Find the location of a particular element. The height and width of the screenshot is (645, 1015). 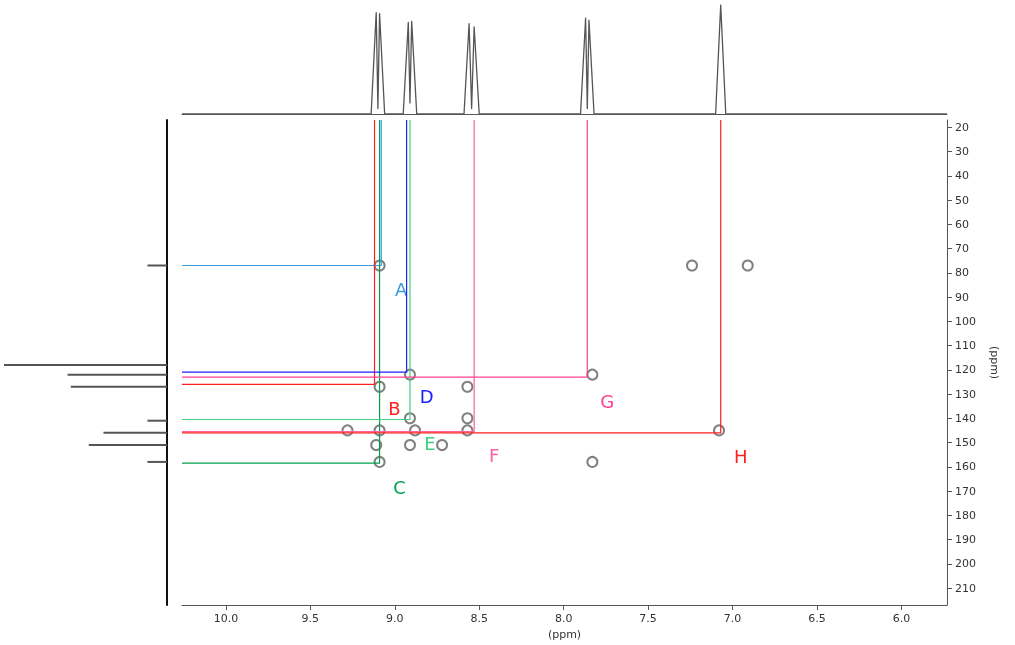

x-tick-label: 6.0 is located at coordinates (901, 618).